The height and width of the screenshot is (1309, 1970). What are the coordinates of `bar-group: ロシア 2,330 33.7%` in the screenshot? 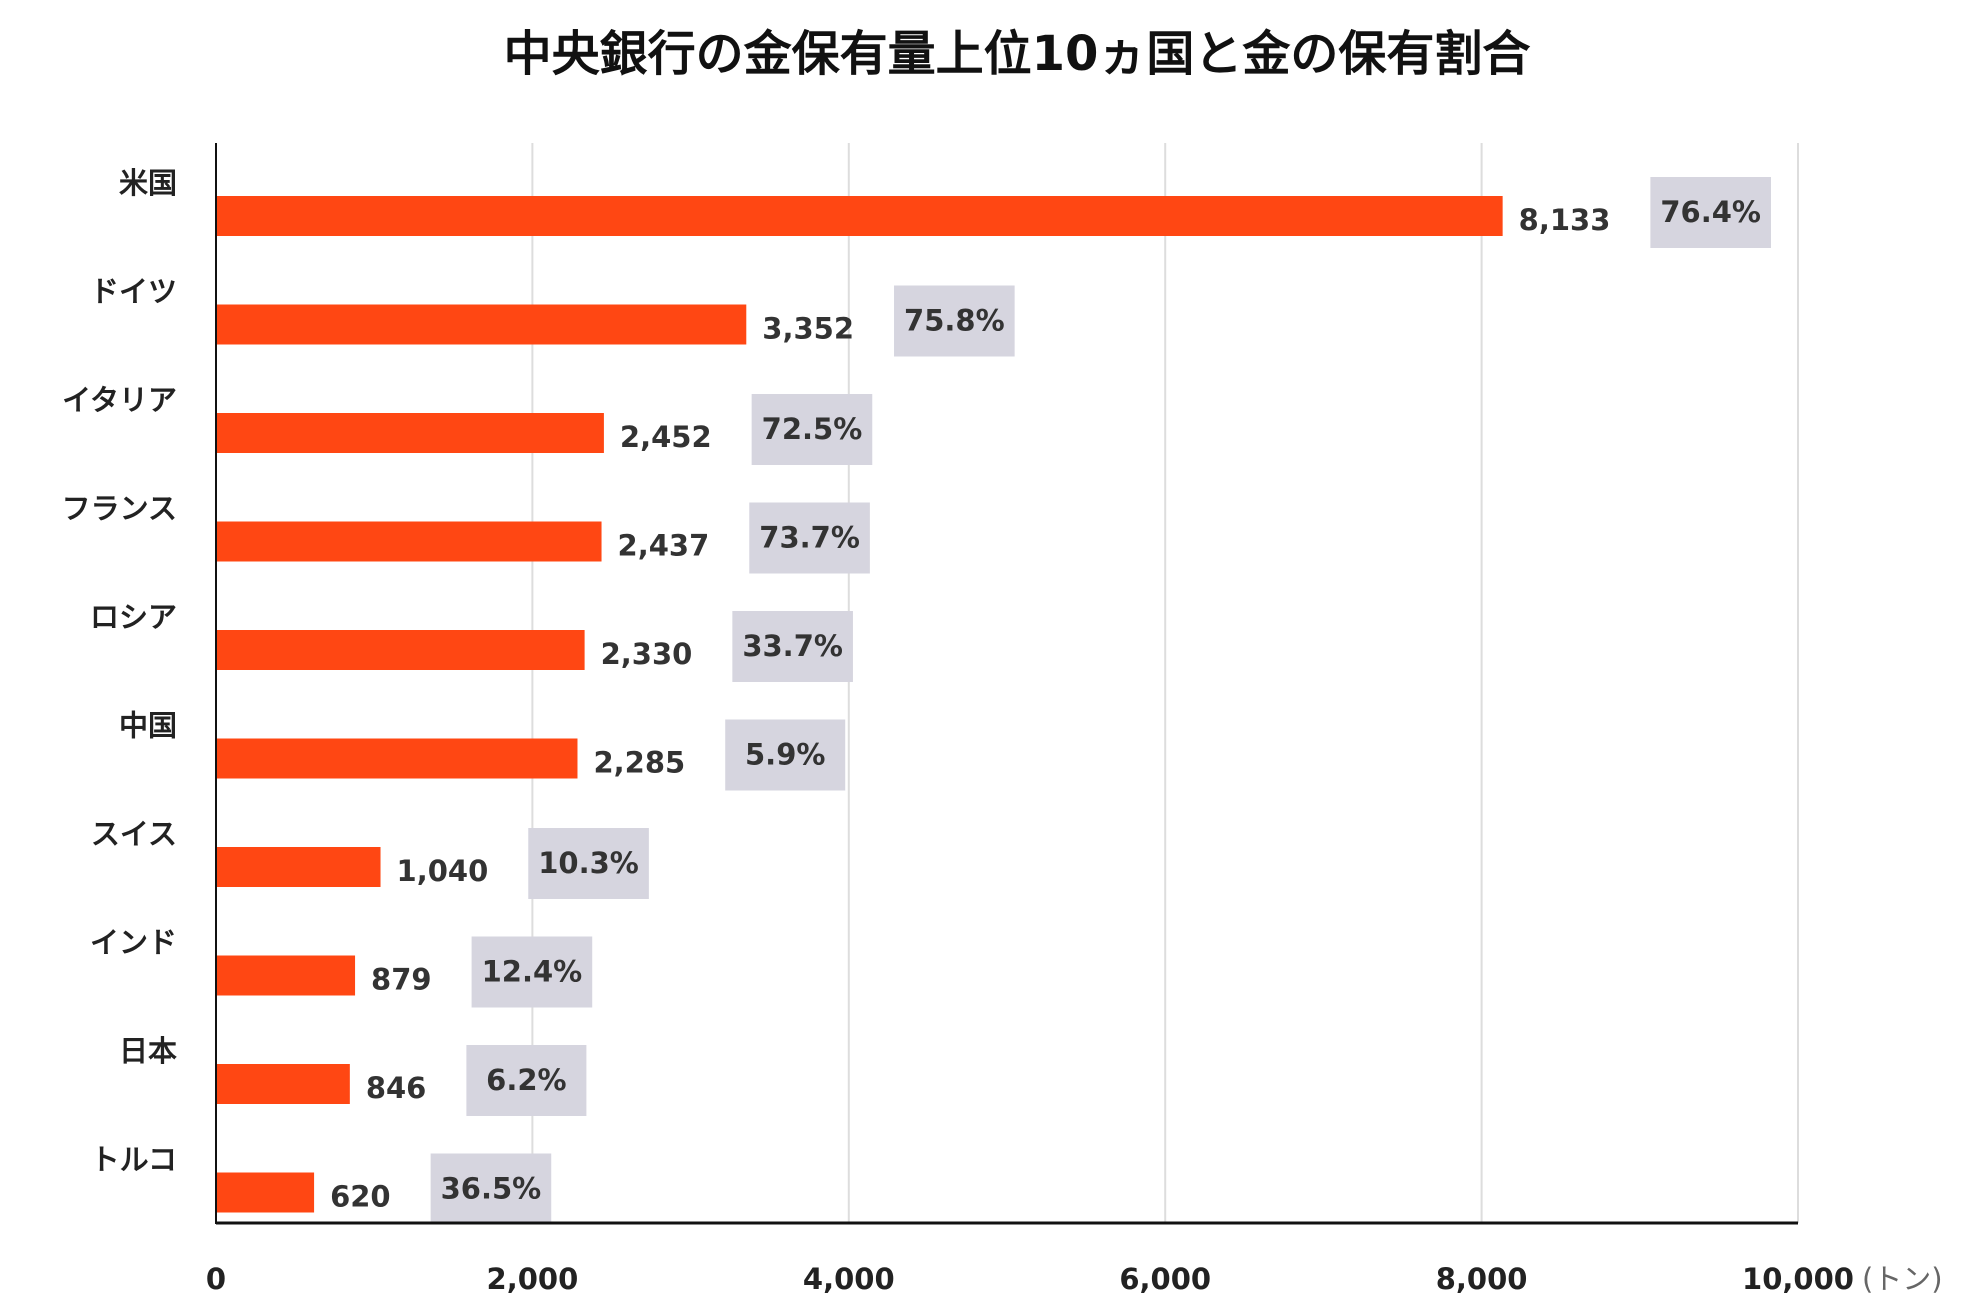 It's located at (471, 641).